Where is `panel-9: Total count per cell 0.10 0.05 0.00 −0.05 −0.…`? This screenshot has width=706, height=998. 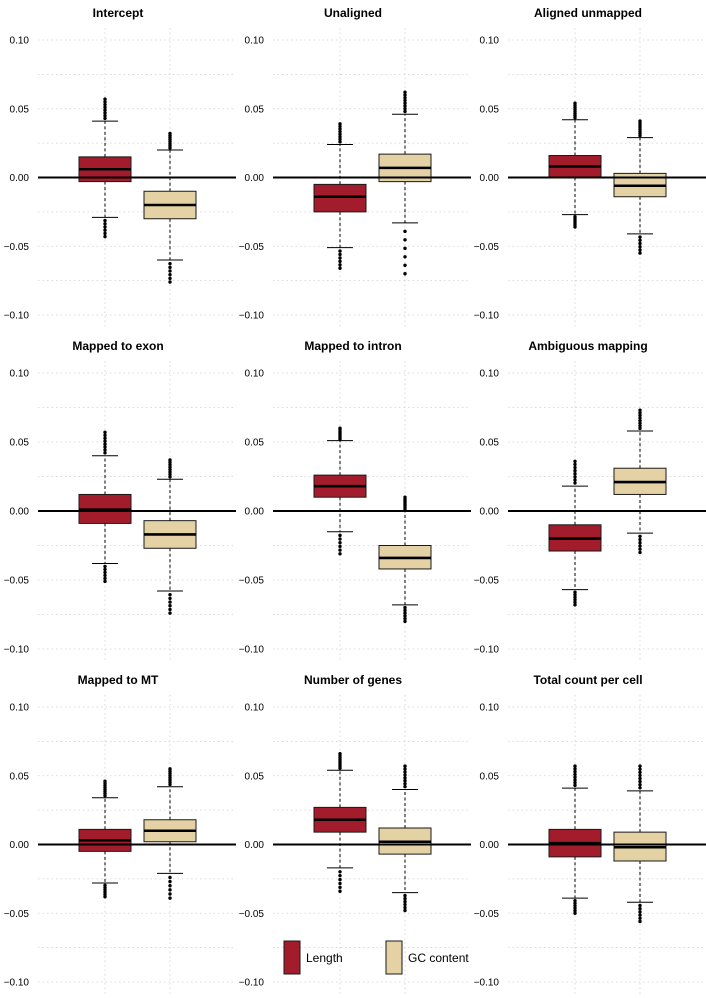 panel-9: Total count per cell 0.10 0.05 0.00 −0.05 −0.… is located at coordinates (590, 833).